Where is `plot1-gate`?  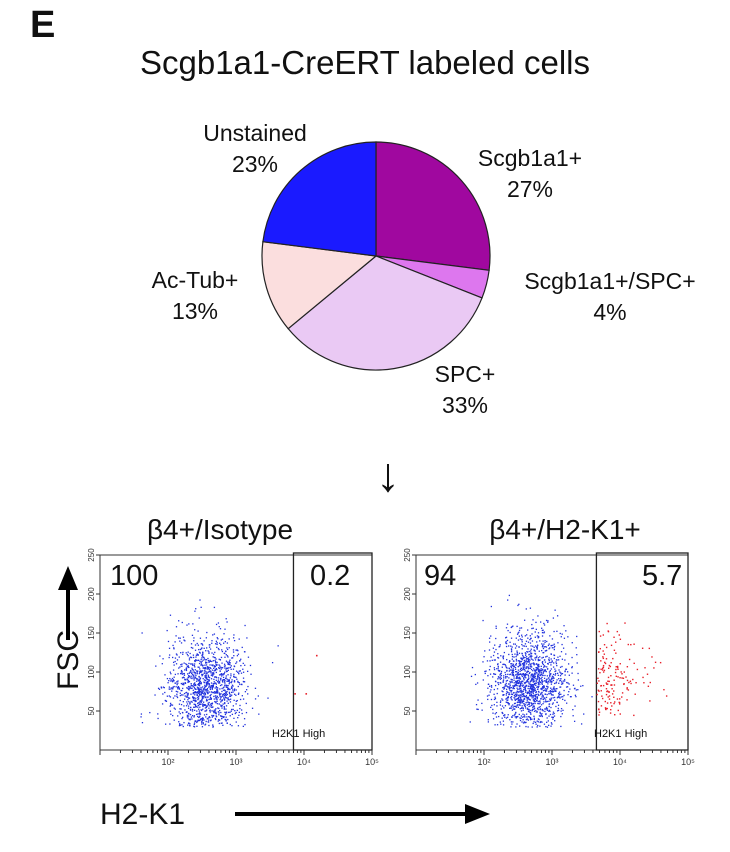
plot1-gate is located at coordinates (332, 651).